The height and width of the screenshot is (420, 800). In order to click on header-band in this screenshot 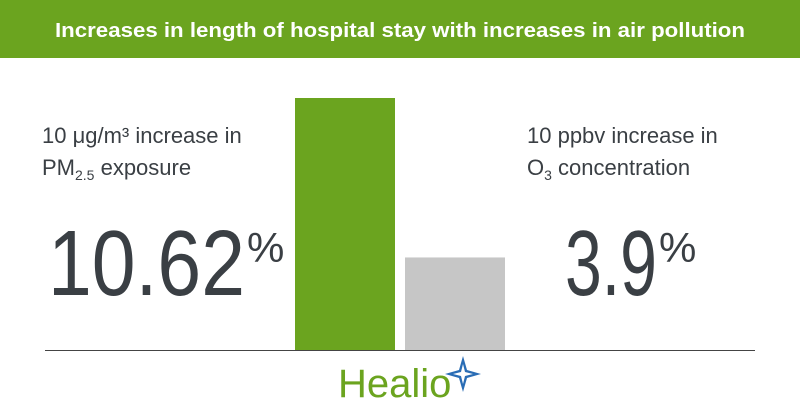, I will do `click(400, 29)`.